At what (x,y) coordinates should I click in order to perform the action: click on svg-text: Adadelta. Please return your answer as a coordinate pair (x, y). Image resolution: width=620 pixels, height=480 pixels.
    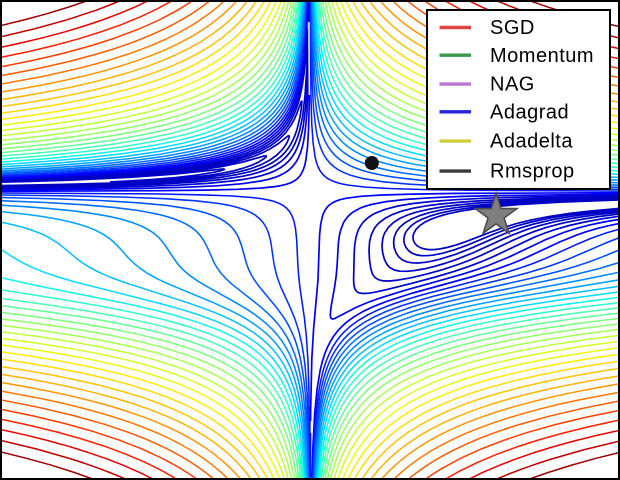
    Looking at the image, I should click on (531, 142).